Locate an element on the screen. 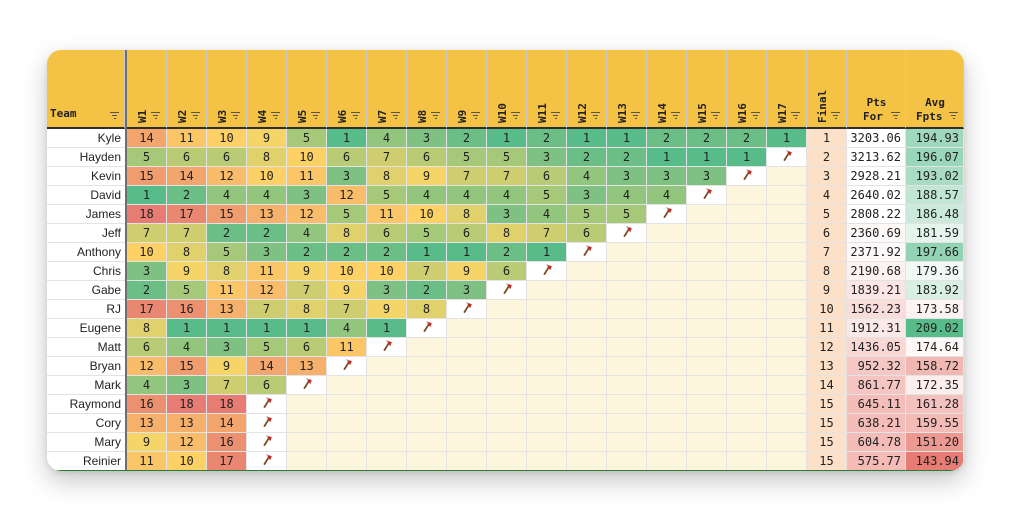  avg-fpts-cell: 194.93 is located at coordinates (935, 138).